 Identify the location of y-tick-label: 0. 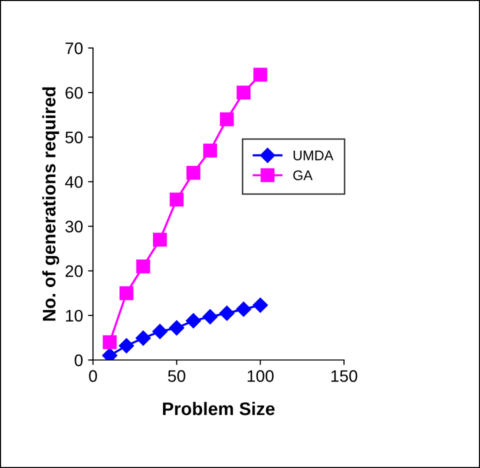
(78, 360).